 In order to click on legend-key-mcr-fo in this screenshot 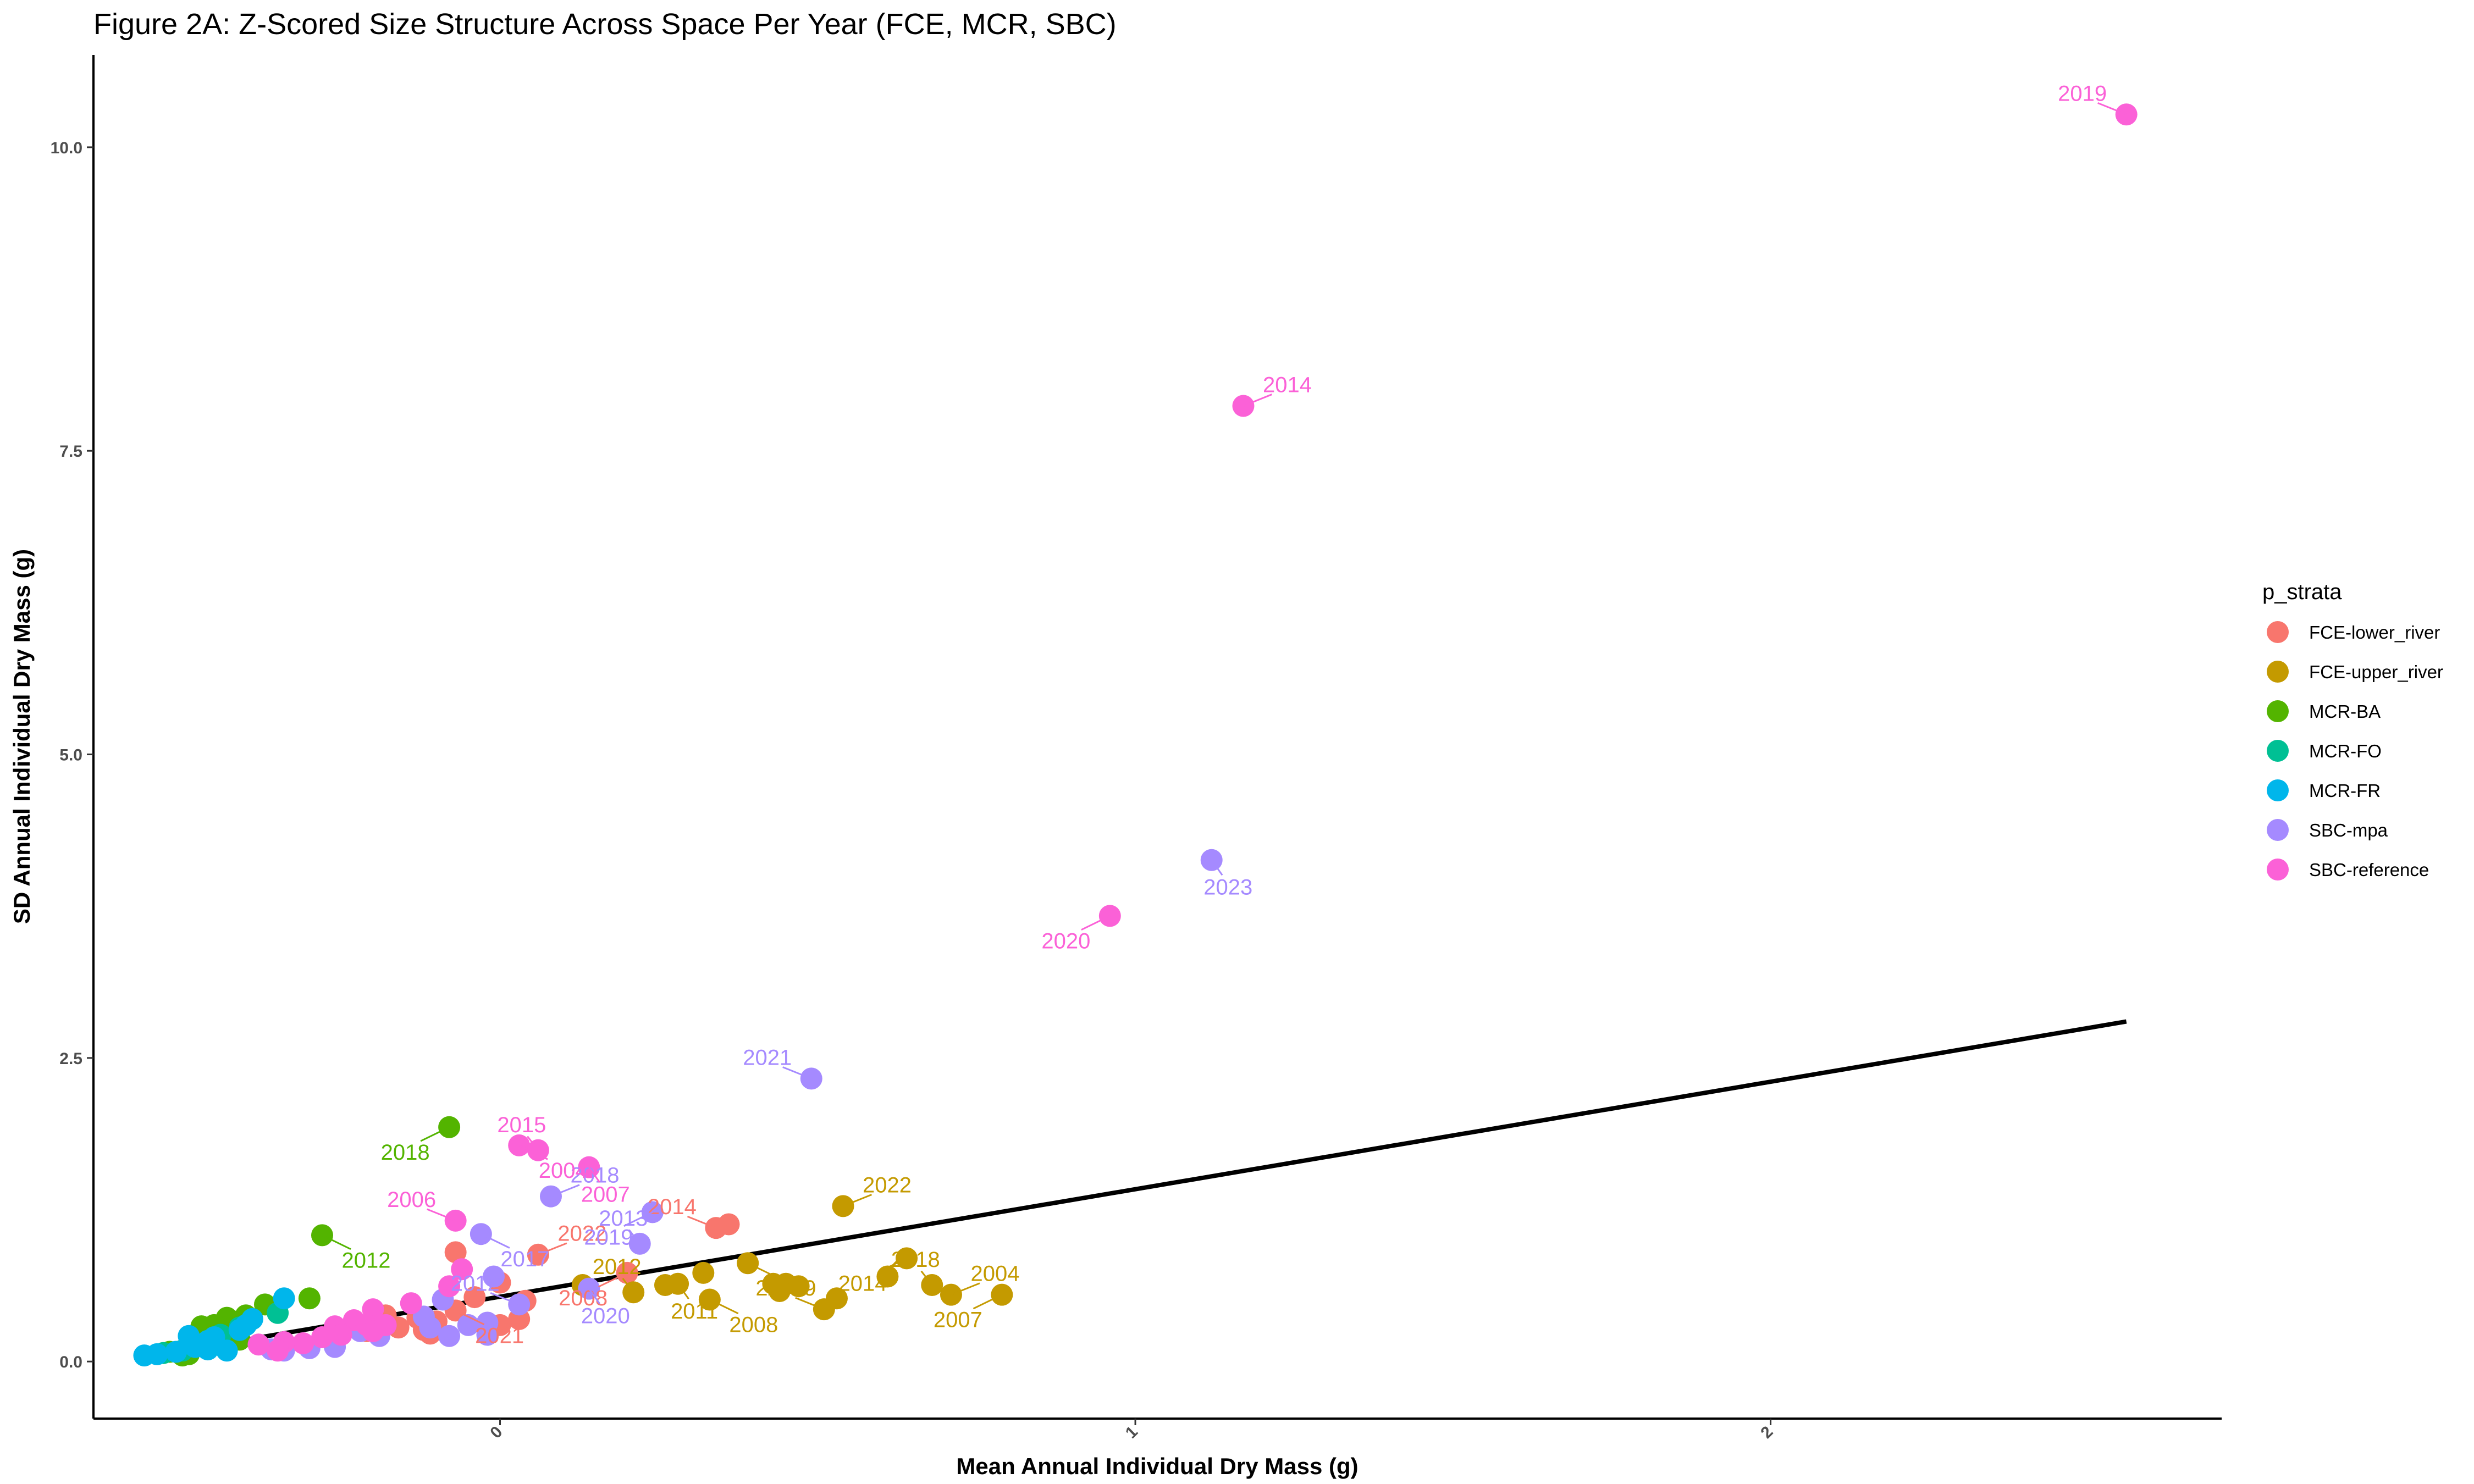, I will do `click(2278, 751)`.